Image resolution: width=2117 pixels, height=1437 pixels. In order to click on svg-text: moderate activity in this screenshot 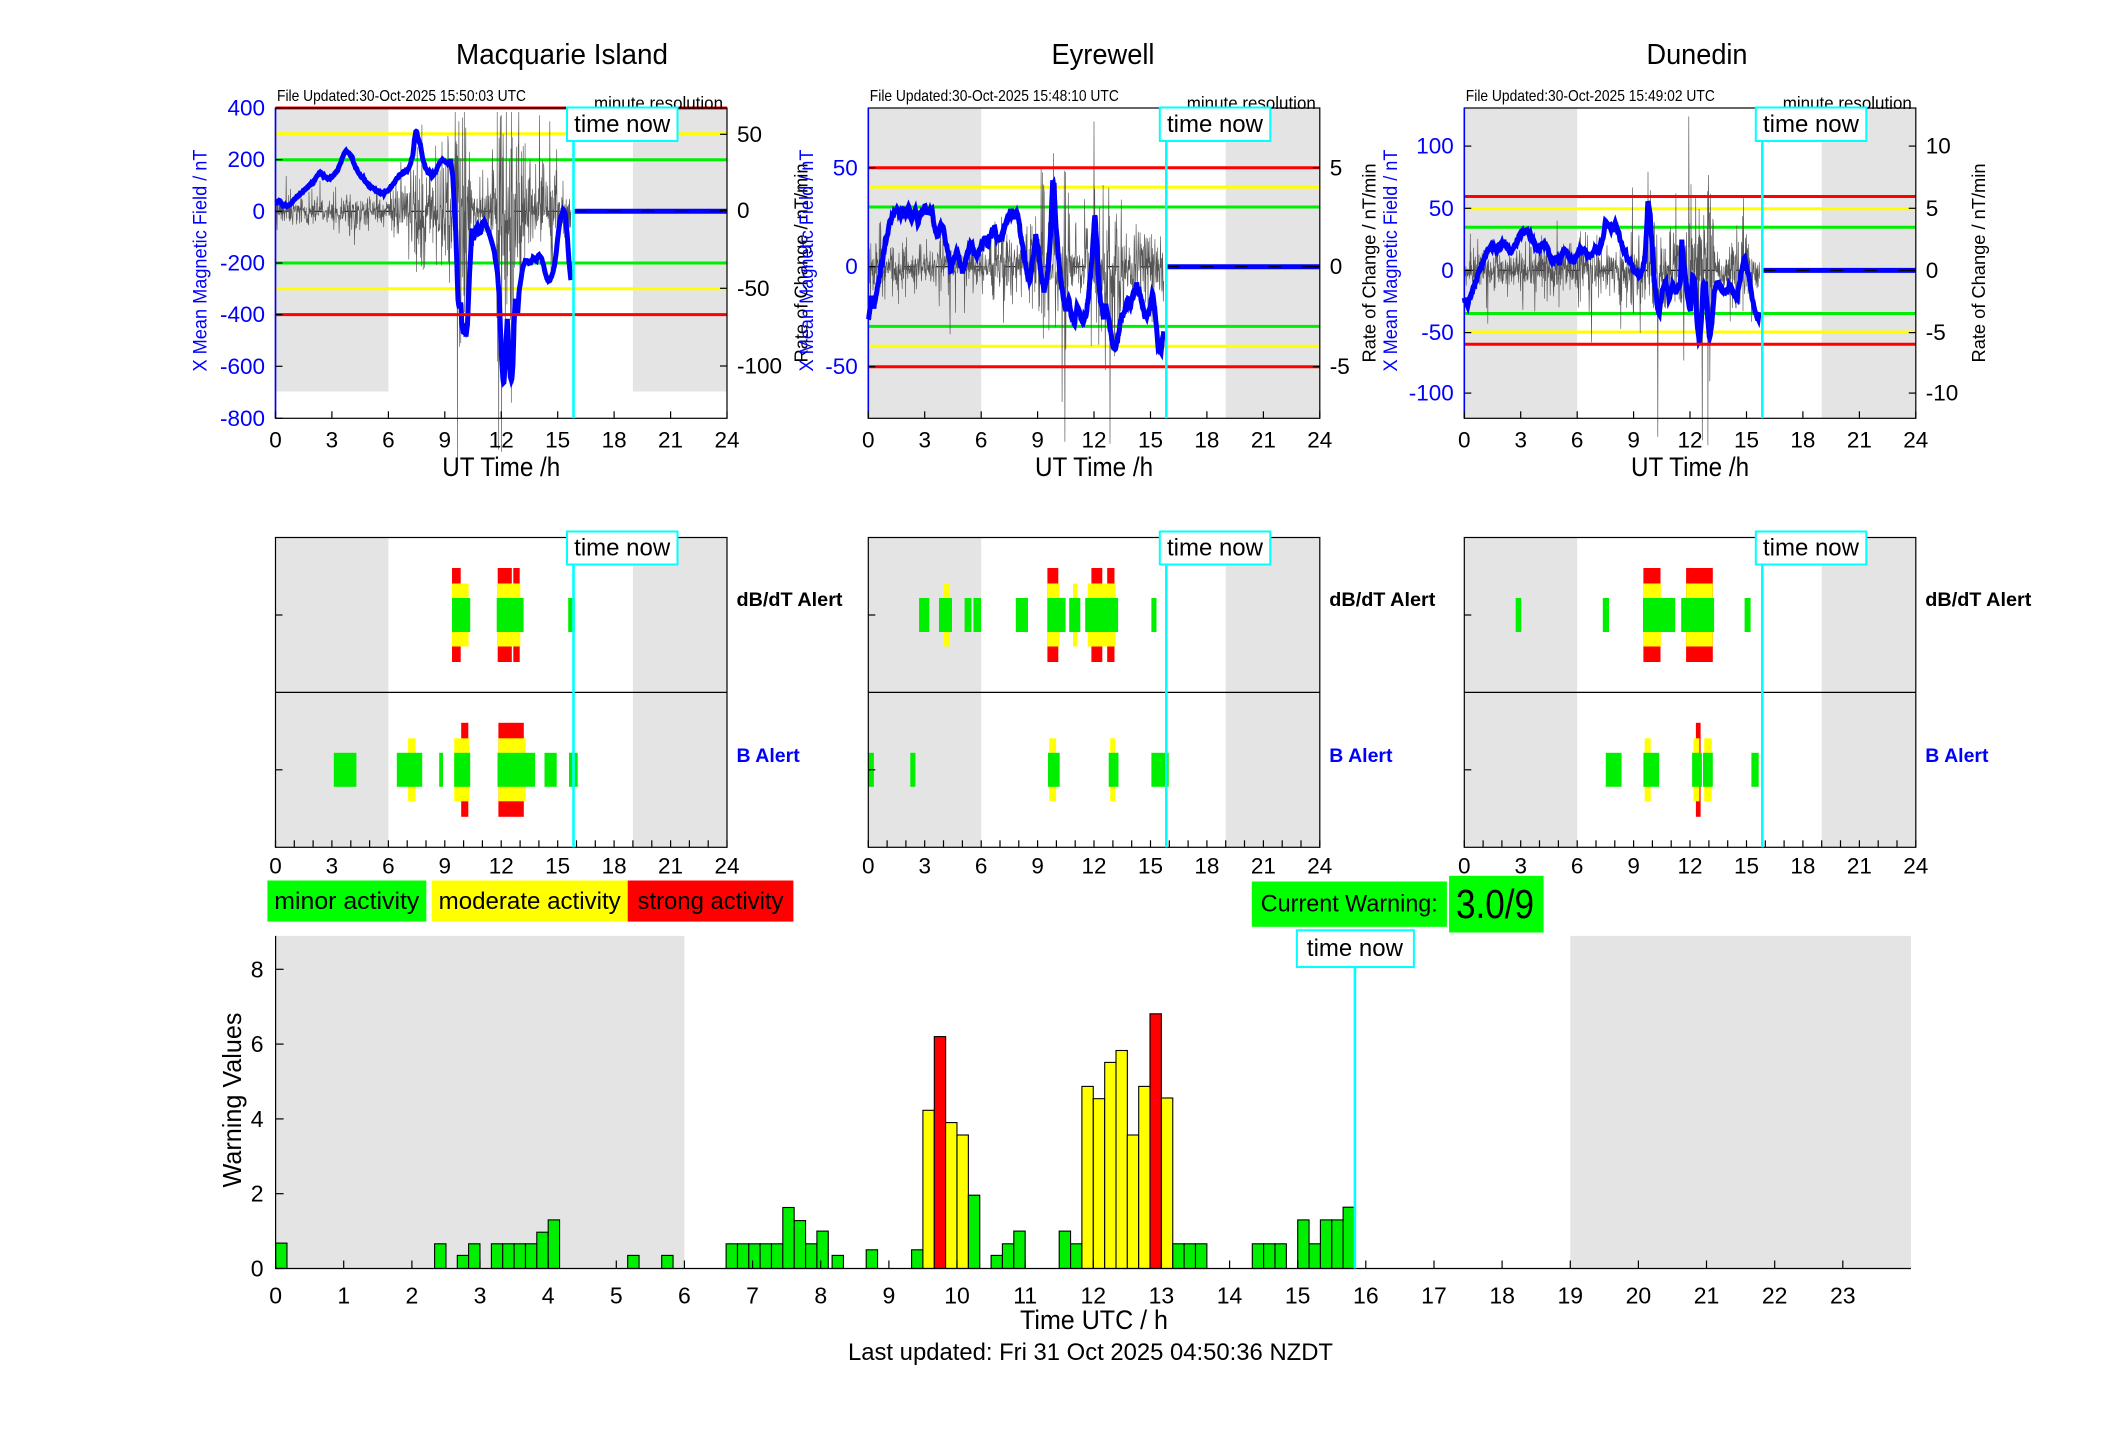, I will do `click(530, 901)`.